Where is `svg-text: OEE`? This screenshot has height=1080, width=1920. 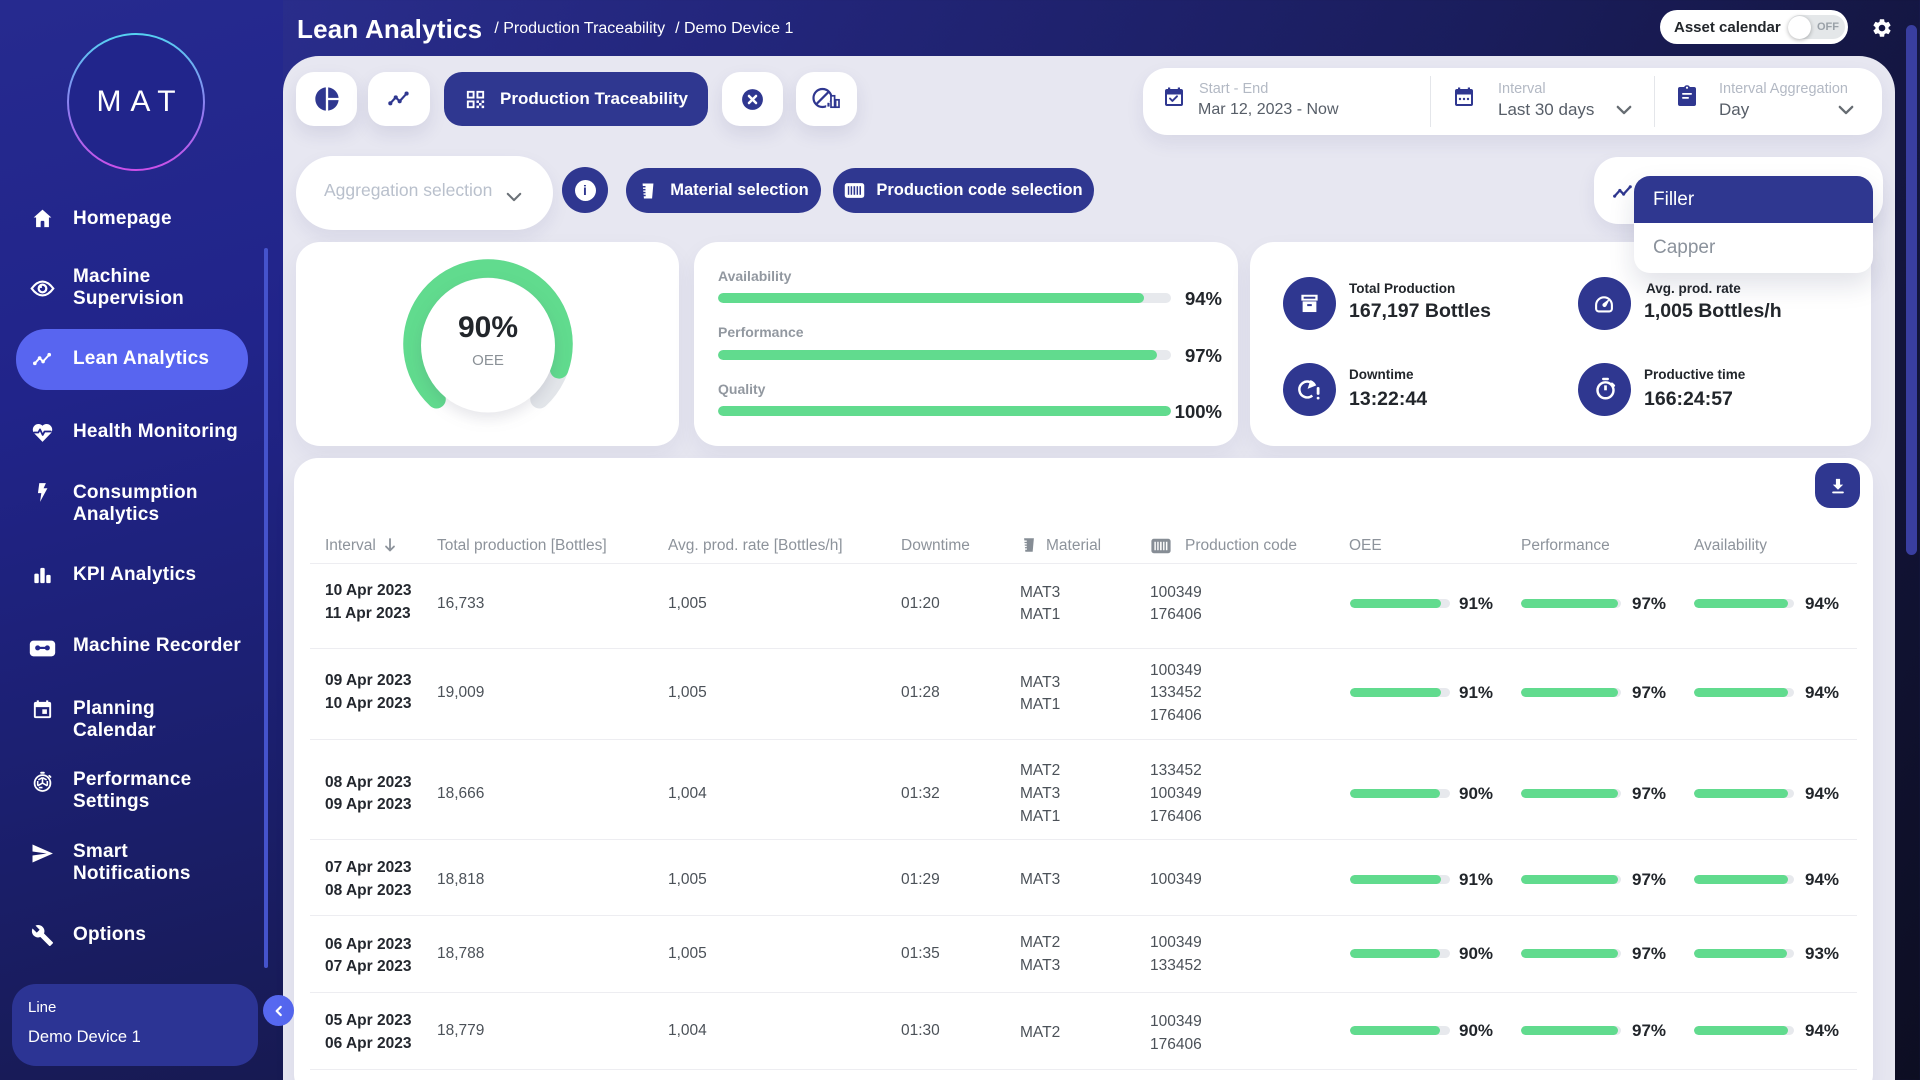 svg-text: OEE is located at coordinates (488, 360).